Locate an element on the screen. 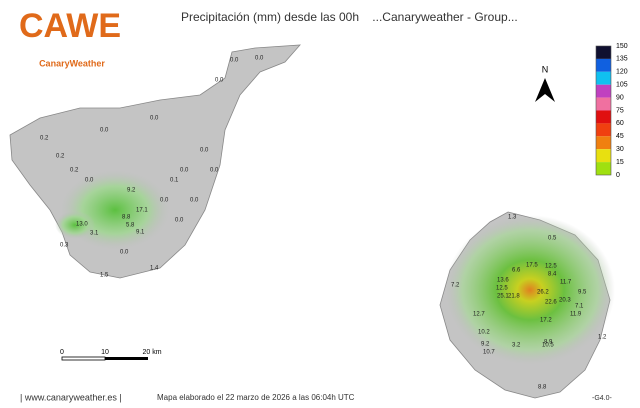 This screenshot has width=640, height=408. reading: 10.5 is located at coordinates (548, 346).